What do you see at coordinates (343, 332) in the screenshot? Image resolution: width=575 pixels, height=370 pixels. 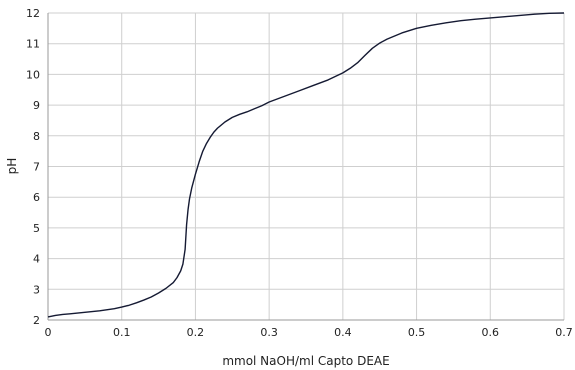 I see `x-tick-label: 0.4` at bounding box center [343, 332].